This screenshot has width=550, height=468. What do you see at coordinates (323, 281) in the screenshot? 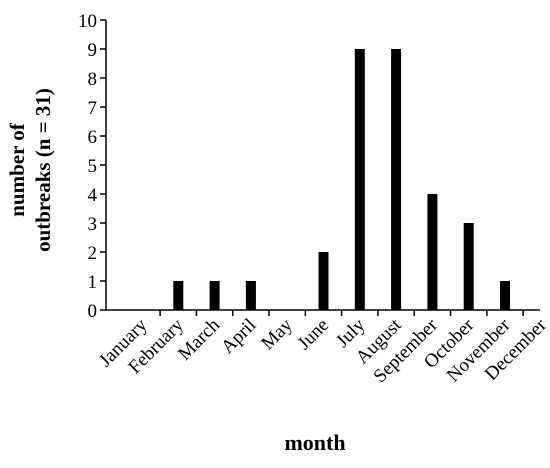
I see `bar-june` at bounding box center [323, 281].